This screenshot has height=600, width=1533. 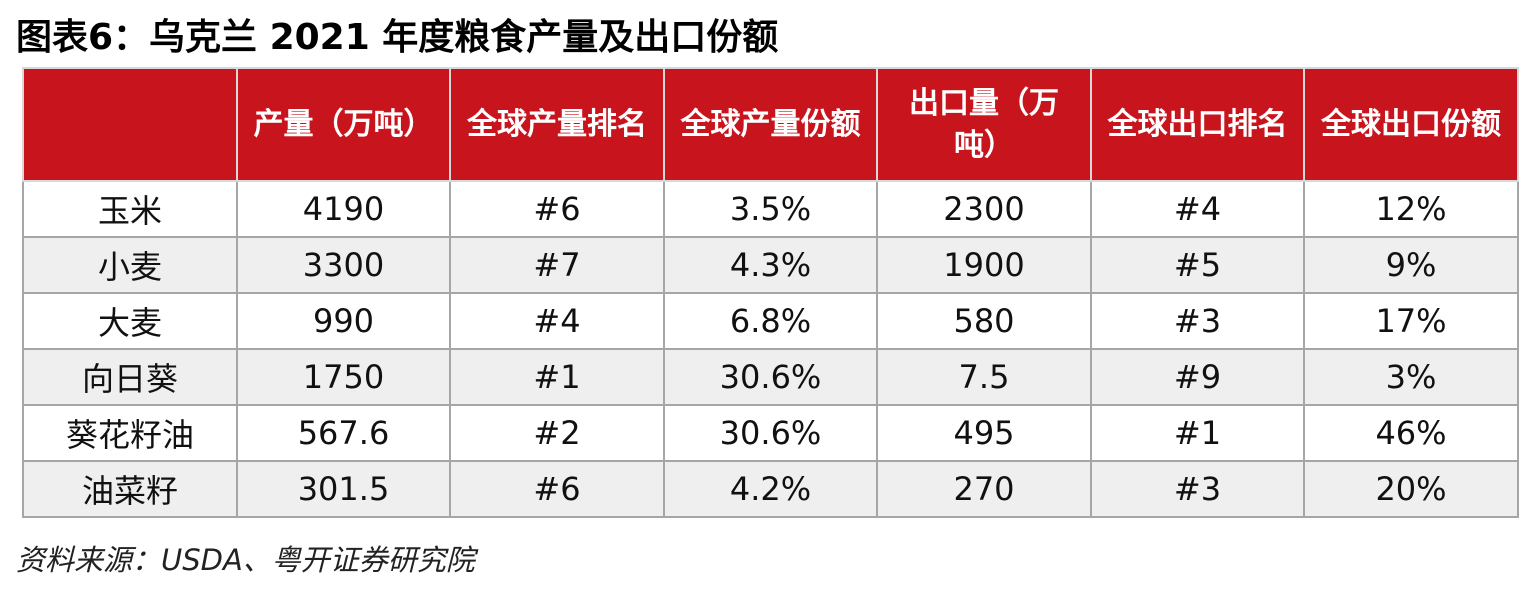 I want to click on table-cell: #7, so click(x=557, y=265).